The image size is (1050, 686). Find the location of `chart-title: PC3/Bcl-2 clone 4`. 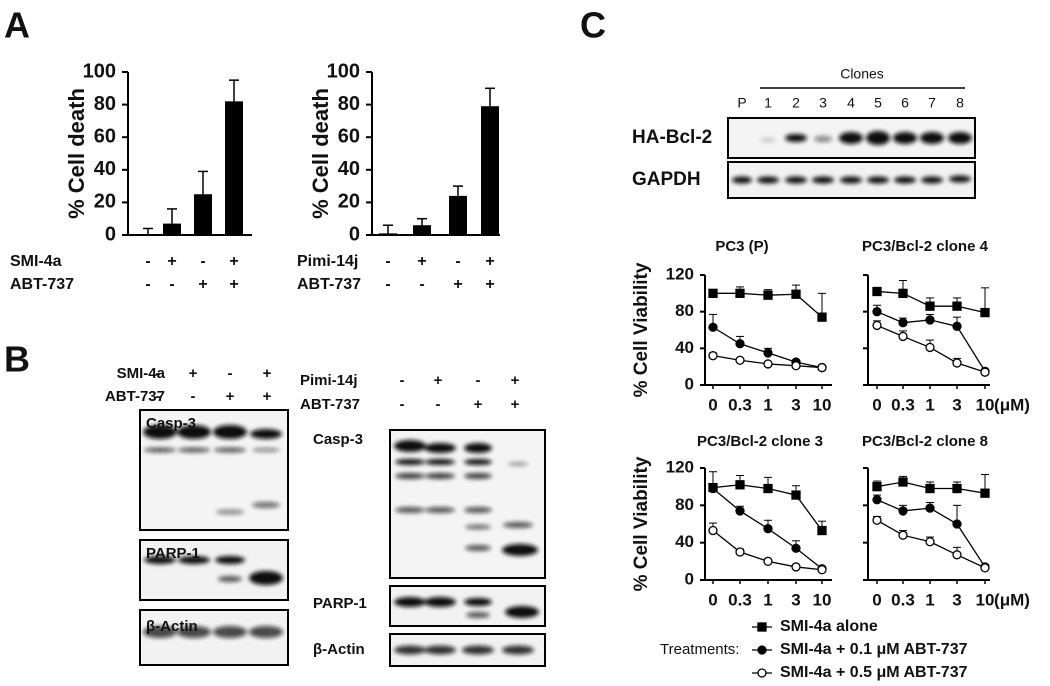

chart-title: PC3/Bcl-2 clone 4 is located at coordinates (925, 246).